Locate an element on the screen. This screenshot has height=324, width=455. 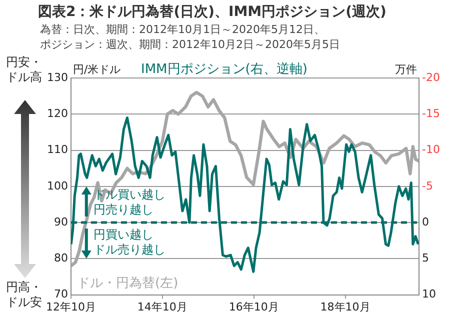
y2-tick-label: -15 is located at coordinates (431, 113).